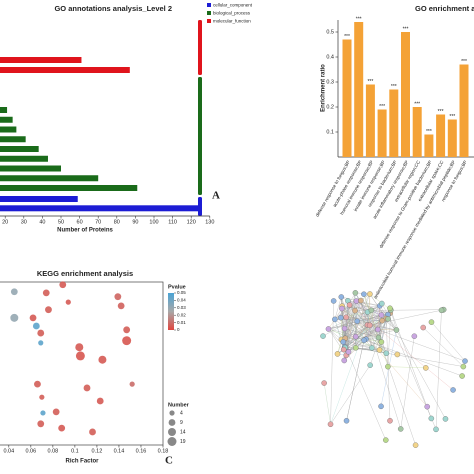 The width and height of the screenshot is (474, 474). What do you see at coordinates (113, 8) in the screenshot?
I see `chart-title: GO annotations analysis_Level 2` at bounding box center [113, 8].